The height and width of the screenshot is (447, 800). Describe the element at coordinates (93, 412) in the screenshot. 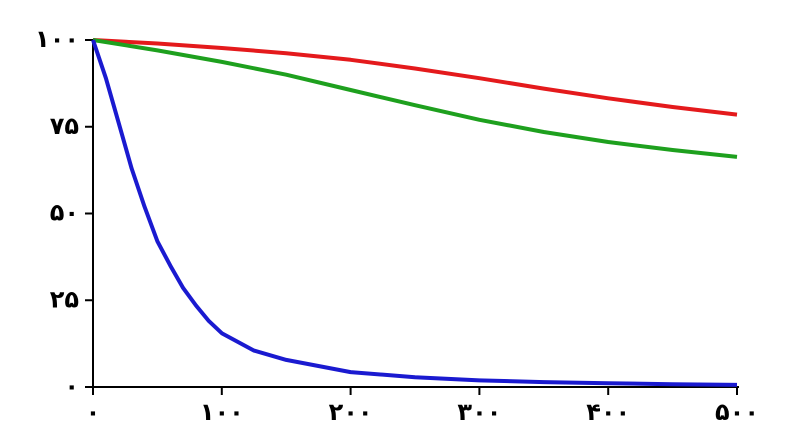

I see `x-tick-label: ۰` at that location.